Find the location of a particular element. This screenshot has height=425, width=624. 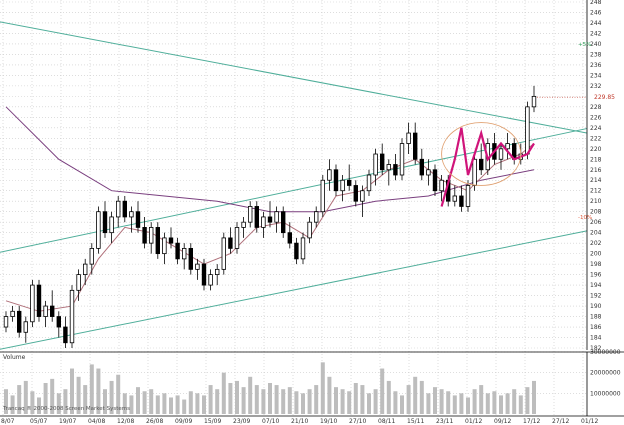

date-tick-label: 21/10 is located at coordinates (299, 421).